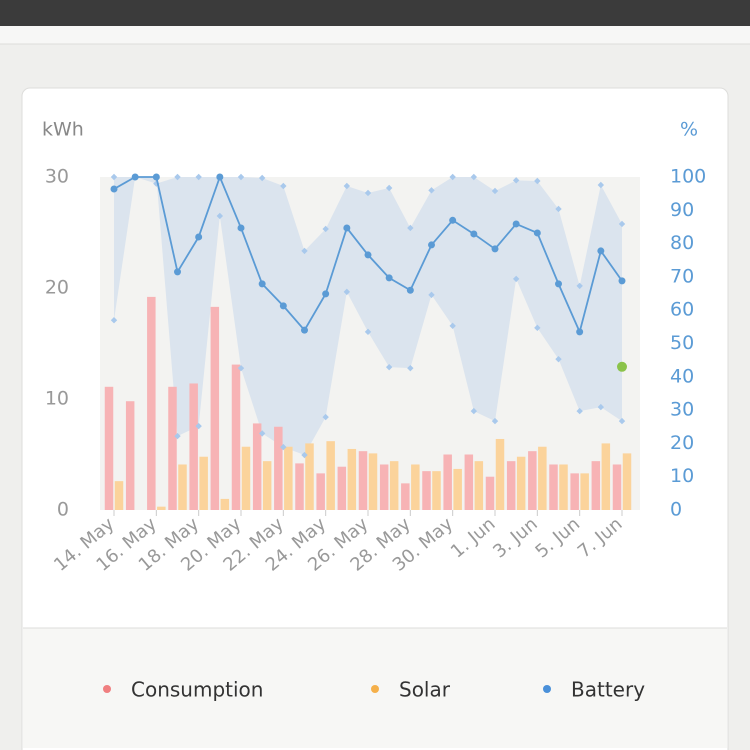 The image size is (750, 750). I want to click on y2-tick-label: 100, so click(688, 177).